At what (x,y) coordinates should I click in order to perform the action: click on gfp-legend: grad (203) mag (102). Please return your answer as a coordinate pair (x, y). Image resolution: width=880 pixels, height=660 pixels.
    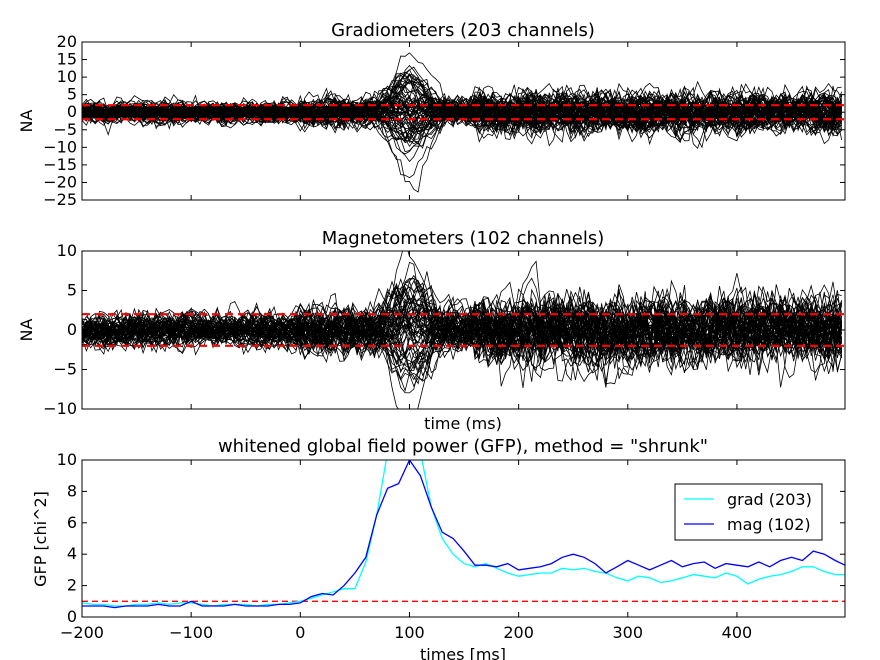
    Looking at the image, I should click on (748, 512).